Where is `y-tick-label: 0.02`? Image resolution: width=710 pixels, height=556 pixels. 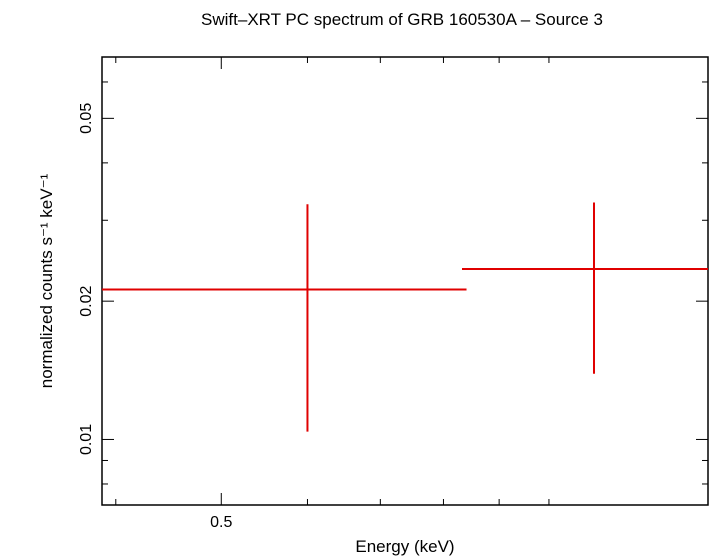 y-tick-label: 0.02 is located at coordinates (86, 300).